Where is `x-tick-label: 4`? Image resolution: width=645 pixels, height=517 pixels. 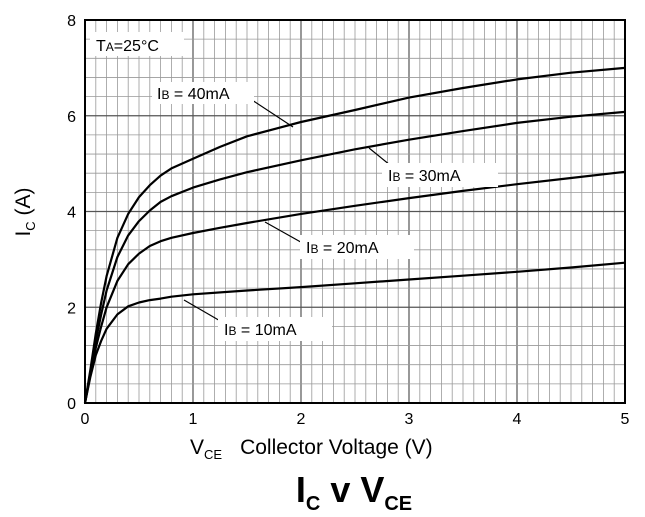
x-tick-label: 4 is located at coordinates (517, 419).